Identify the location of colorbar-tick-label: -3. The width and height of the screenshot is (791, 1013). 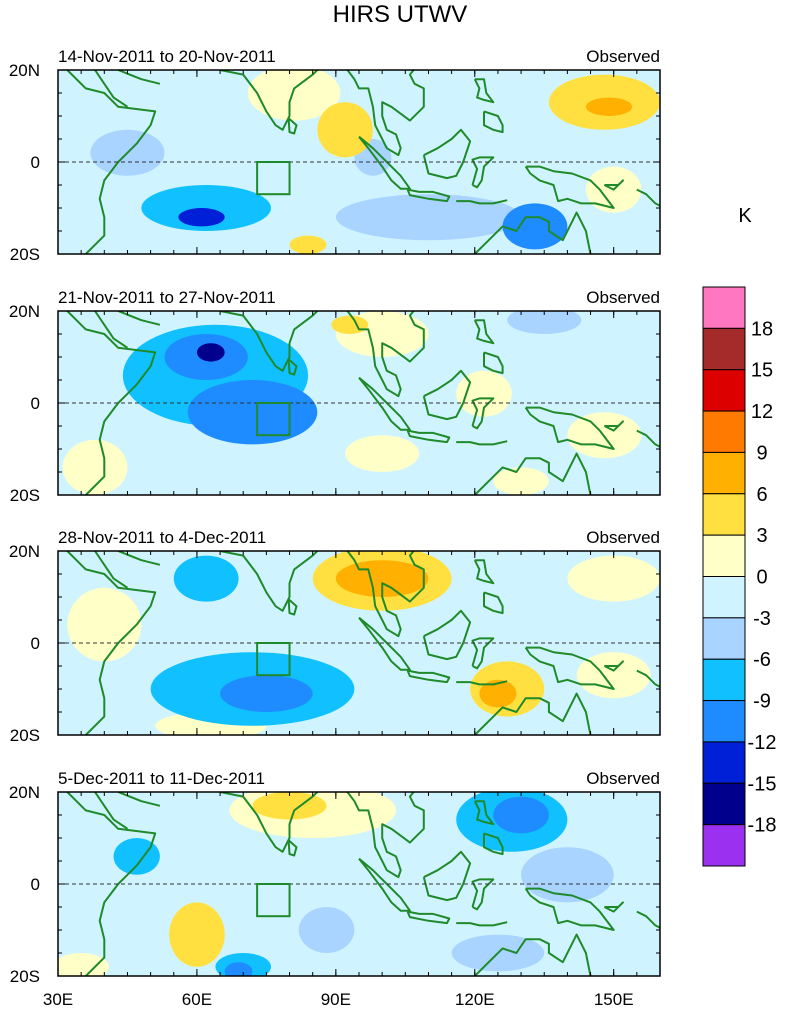
(762, 619).